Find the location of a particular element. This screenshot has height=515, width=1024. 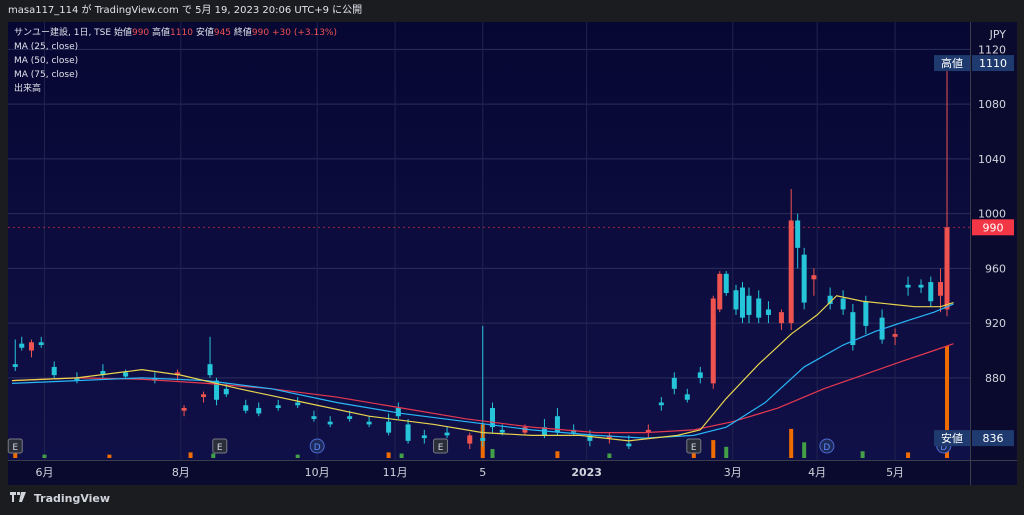

x-tick-label: 10月 is located at coordinates (317, 472).